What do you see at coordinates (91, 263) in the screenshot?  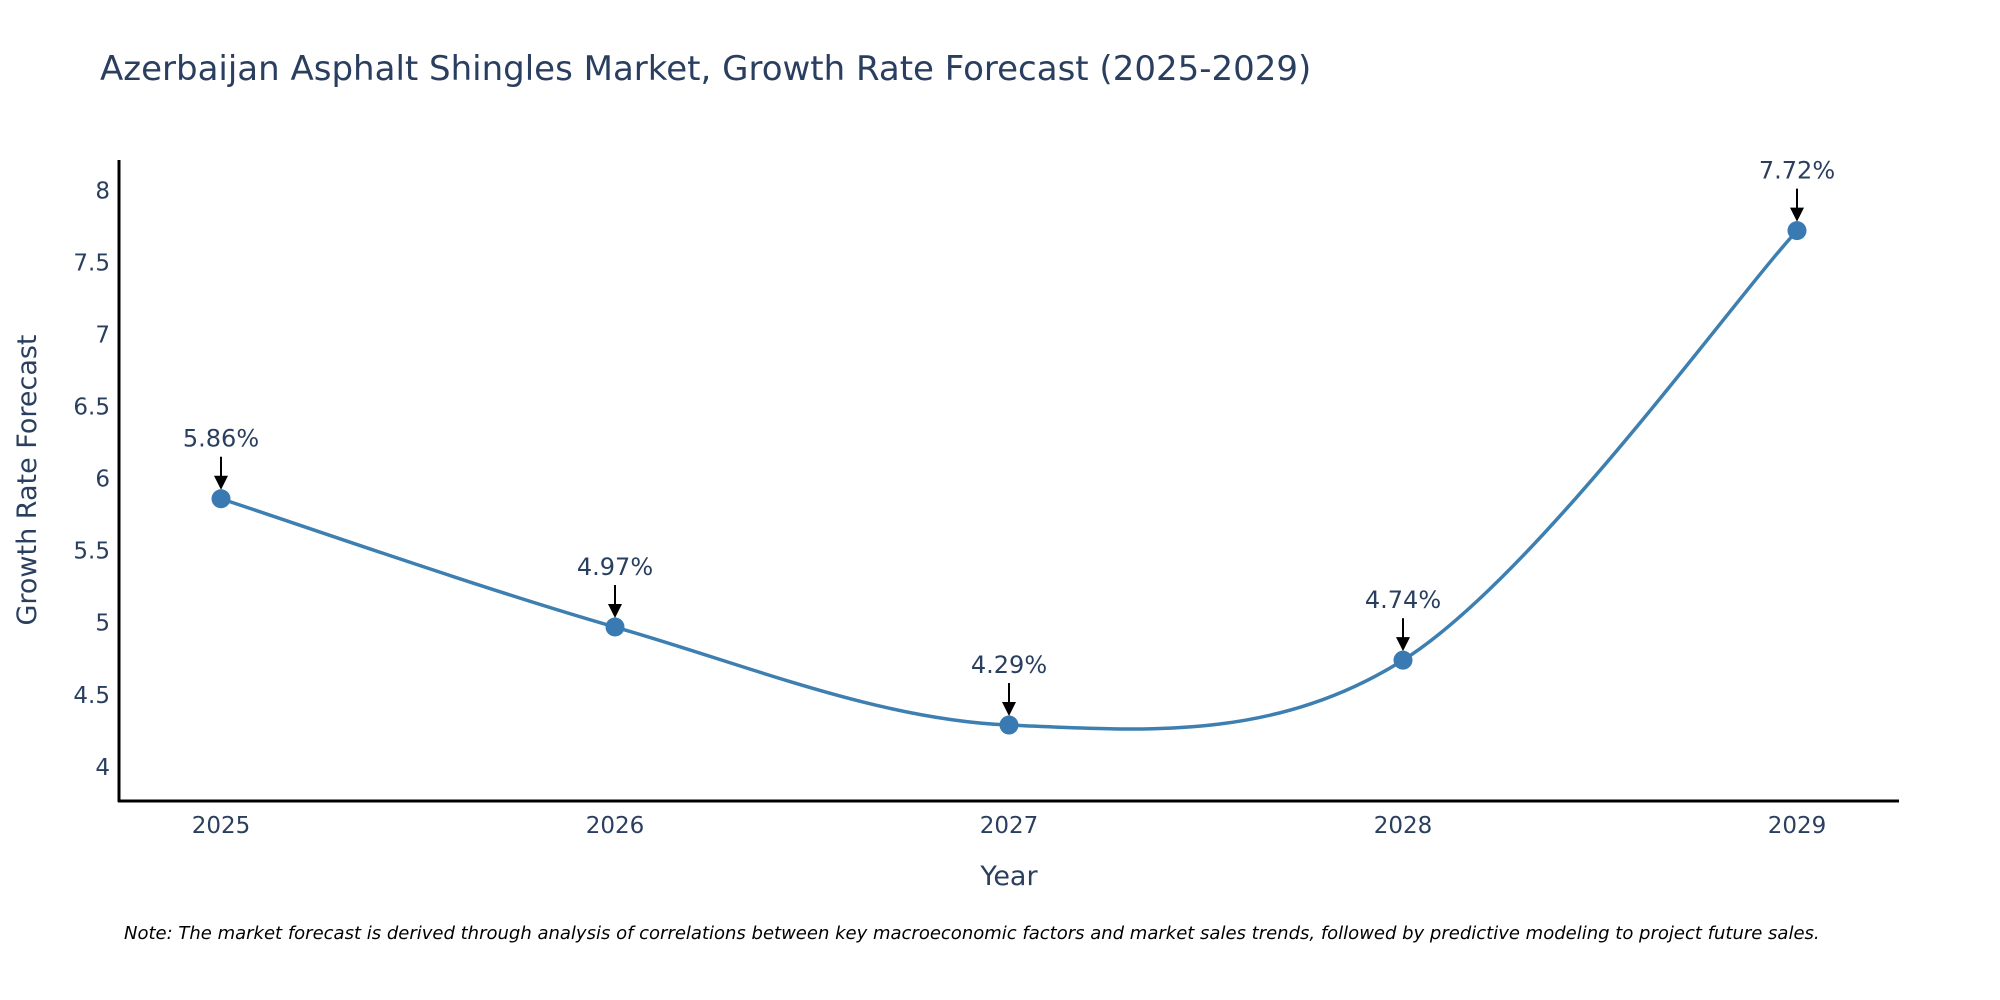 I see `y-tick-label: 7.5` at bounding box center [91, 263].